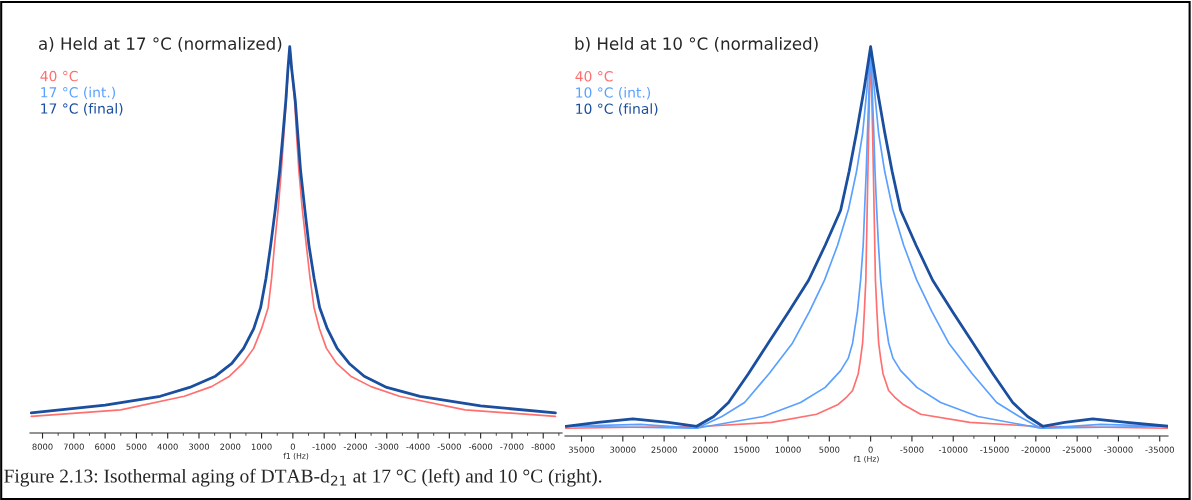  I want to click on x-tick-label: -8000, so click(543, 446).